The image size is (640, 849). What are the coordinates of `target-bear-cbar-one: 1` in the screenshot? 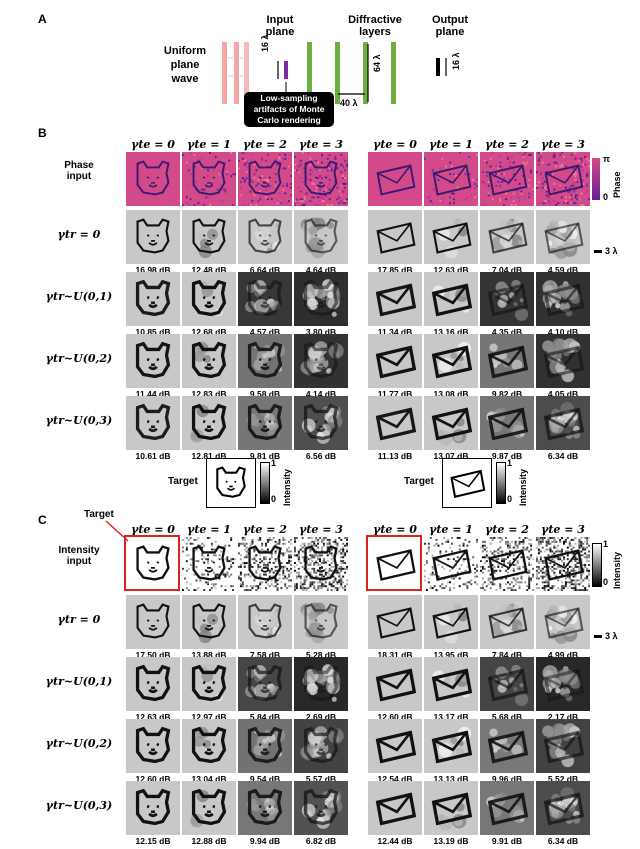 It's located at (274, 463).